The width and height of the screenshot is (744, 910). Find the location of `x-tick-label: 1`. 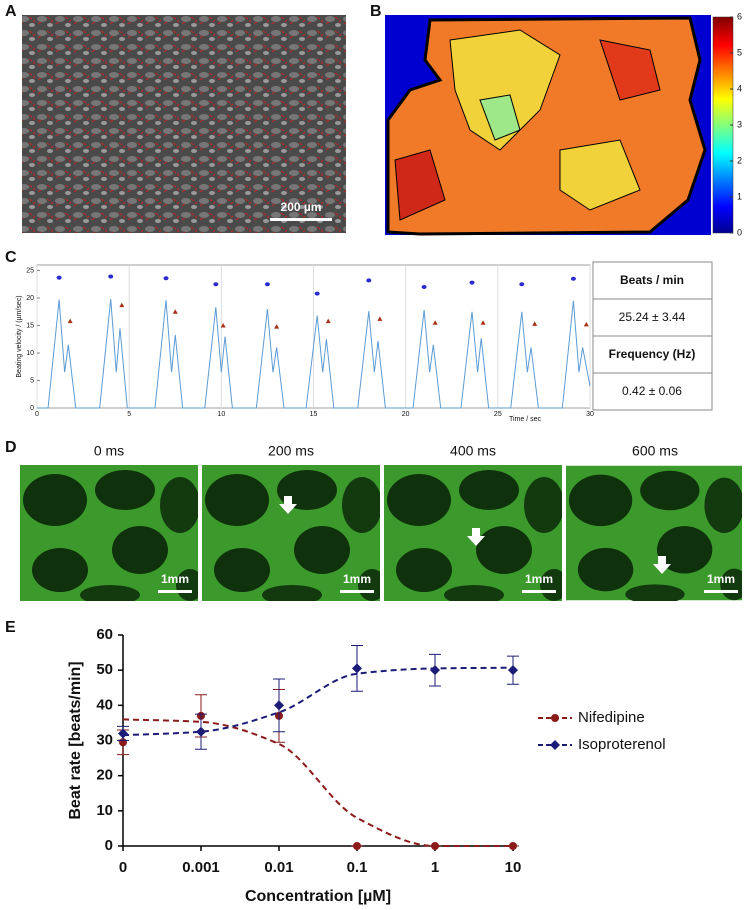

x-tick-label: 1 is located at coordinates (435, 867).